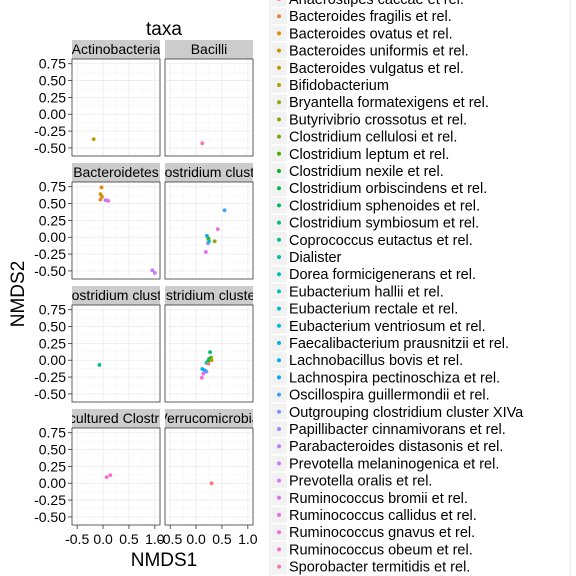 Image resolution: width=576 pixels, height=576 pixels. I want to click on legend-item: Parabacteroides distasonis et rel., so click(386, 446).